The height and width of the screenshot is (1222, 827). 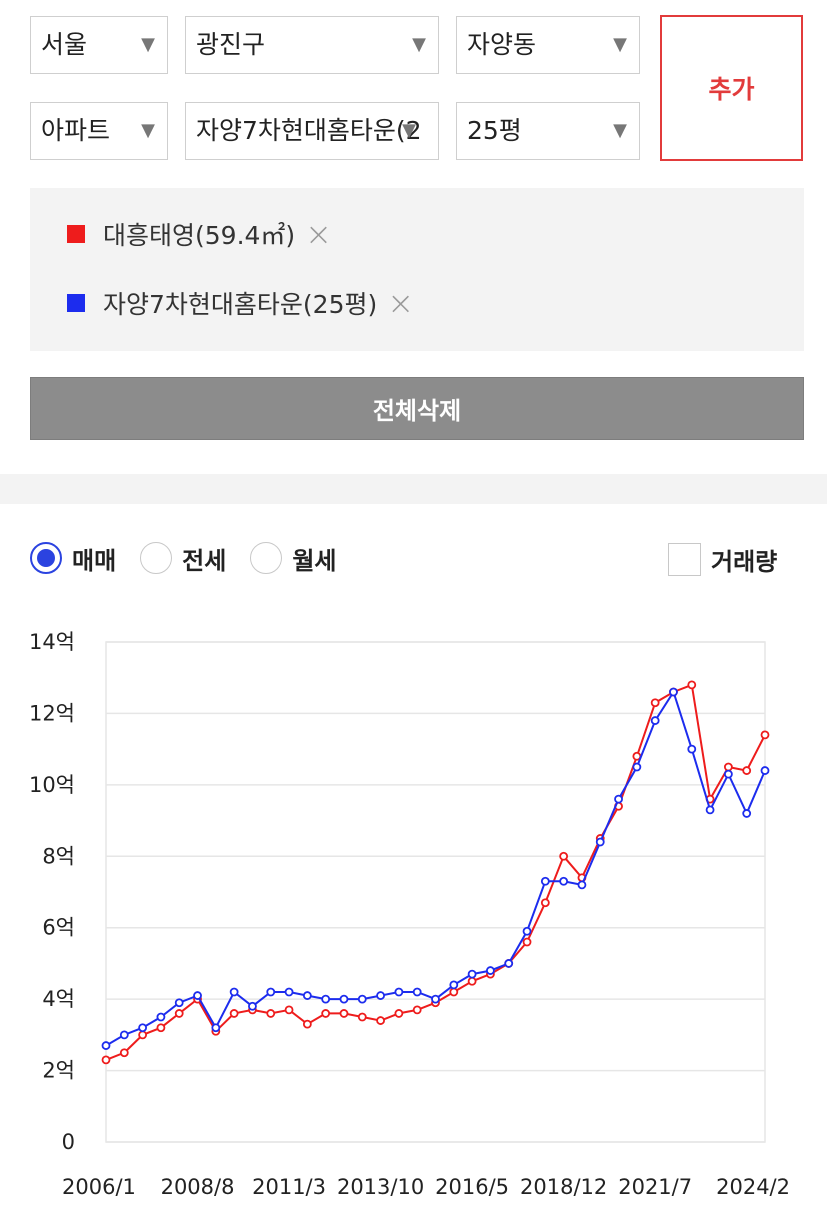 I want to click on complex-select: 자양7차현대홈타운(2 ▼, so click(x=312, y=131).